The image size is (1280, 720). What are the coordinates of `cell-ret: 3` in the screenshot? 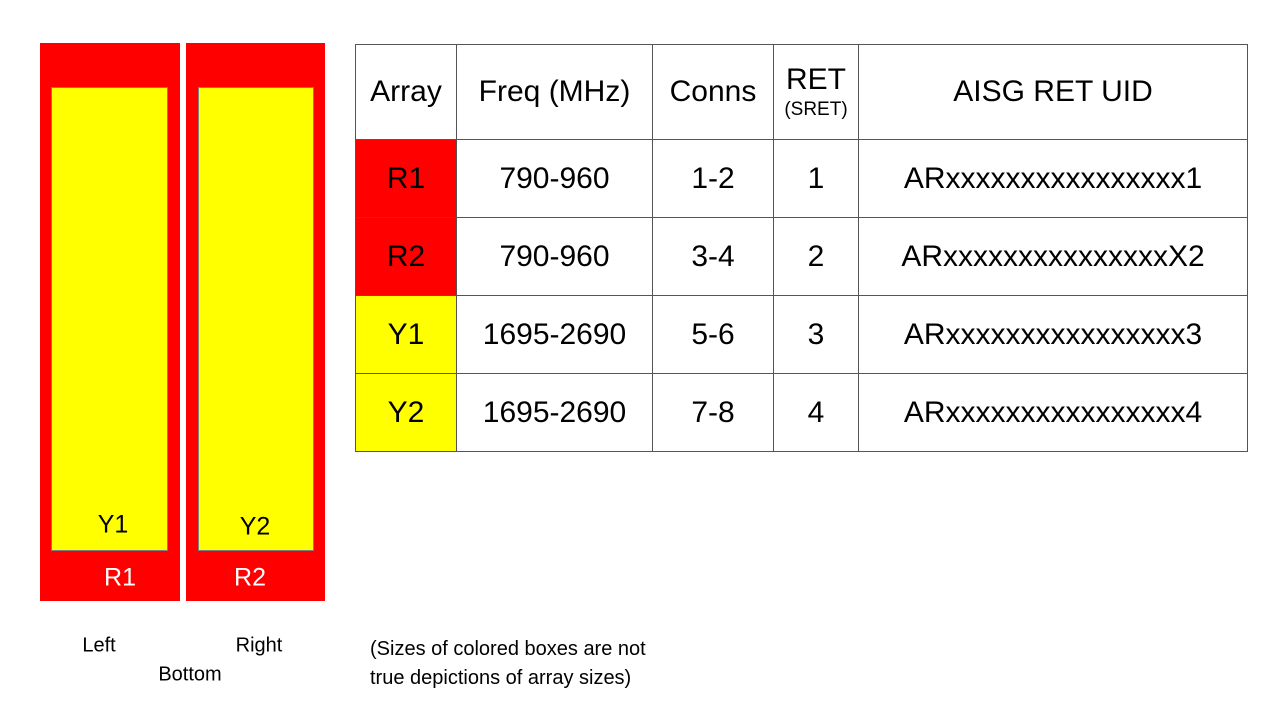 It's located at (816, 334).